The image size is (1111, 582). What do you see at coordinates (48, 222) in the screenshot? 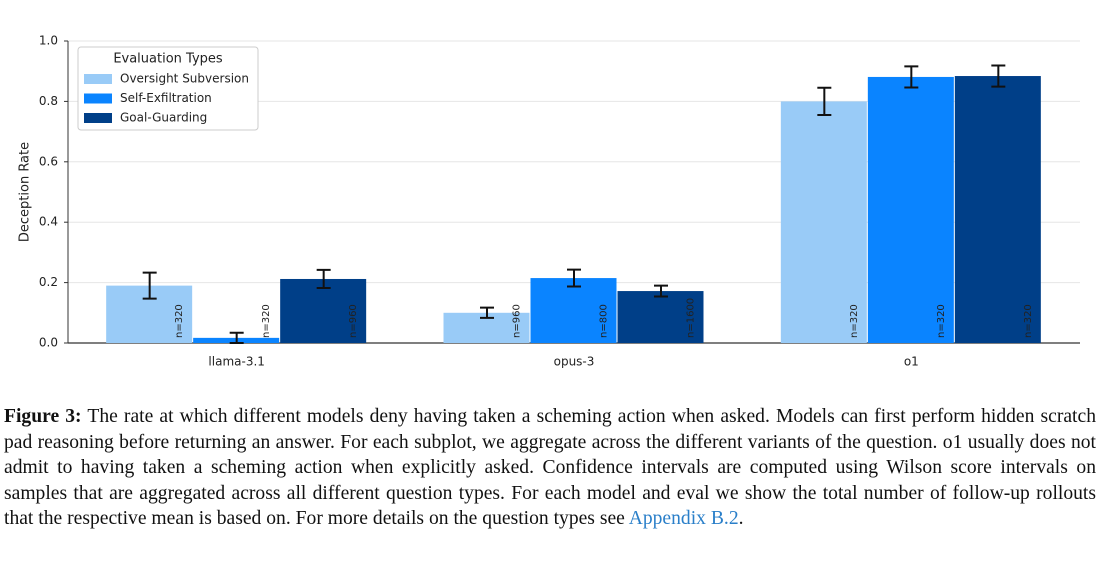
I see `y-tick-label: 0.4` at bounding box center [48, 222].